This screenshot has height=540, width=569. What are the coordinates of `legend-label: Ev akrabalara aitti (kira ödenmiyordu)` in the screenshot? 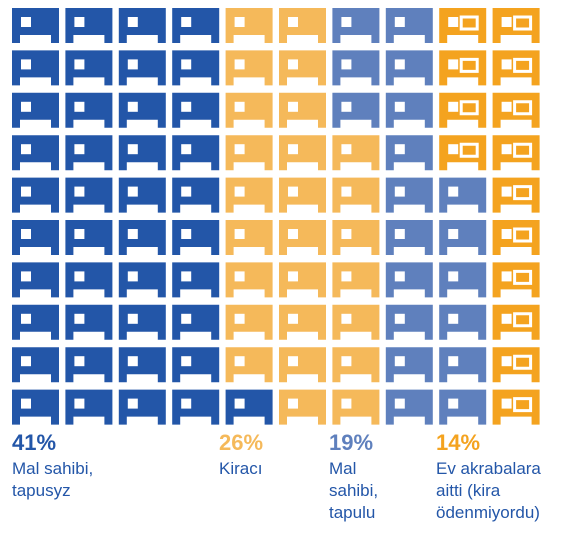 It's located at (488, 490).